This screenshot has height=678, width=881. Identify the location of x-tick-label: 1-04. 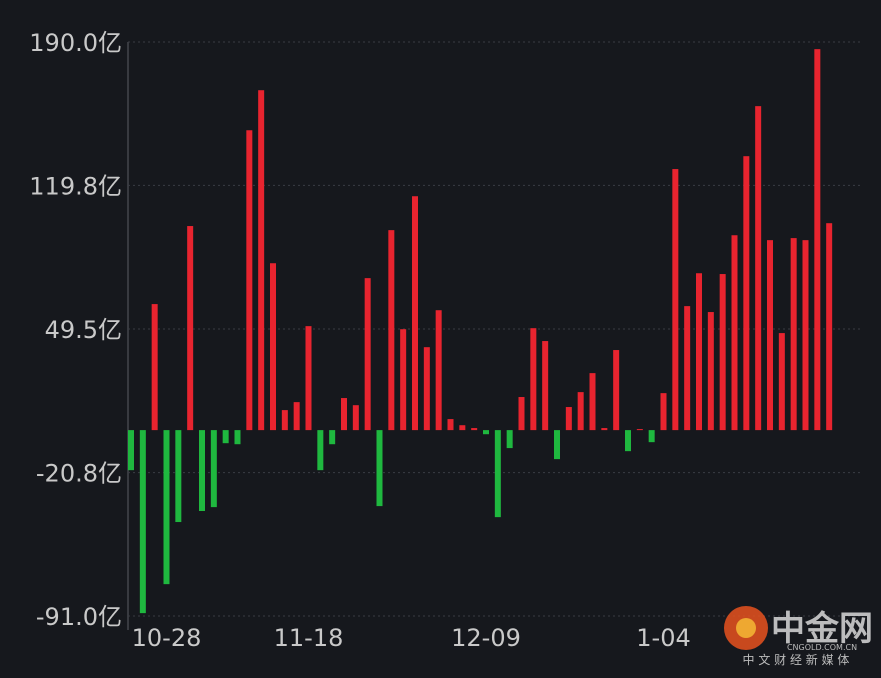
(663, 638).